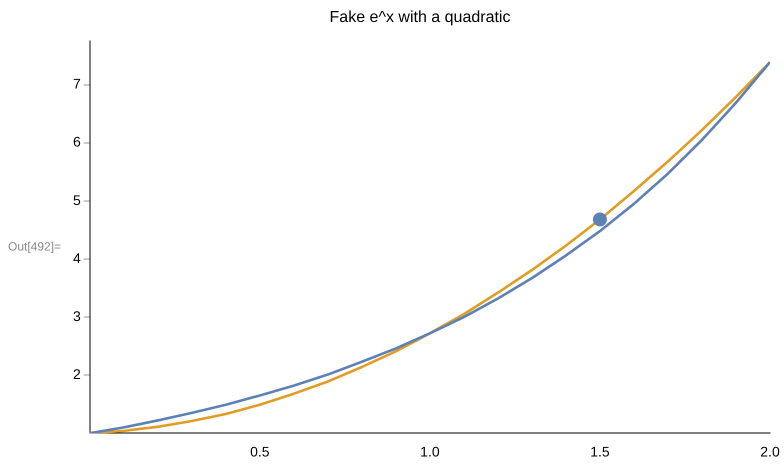 This screenshot has width=784, height=468. What do you see at coordinates (770, 451) in the screenshot?
I see `x-tick-label: 2.0` at bounding box center [770, 451].